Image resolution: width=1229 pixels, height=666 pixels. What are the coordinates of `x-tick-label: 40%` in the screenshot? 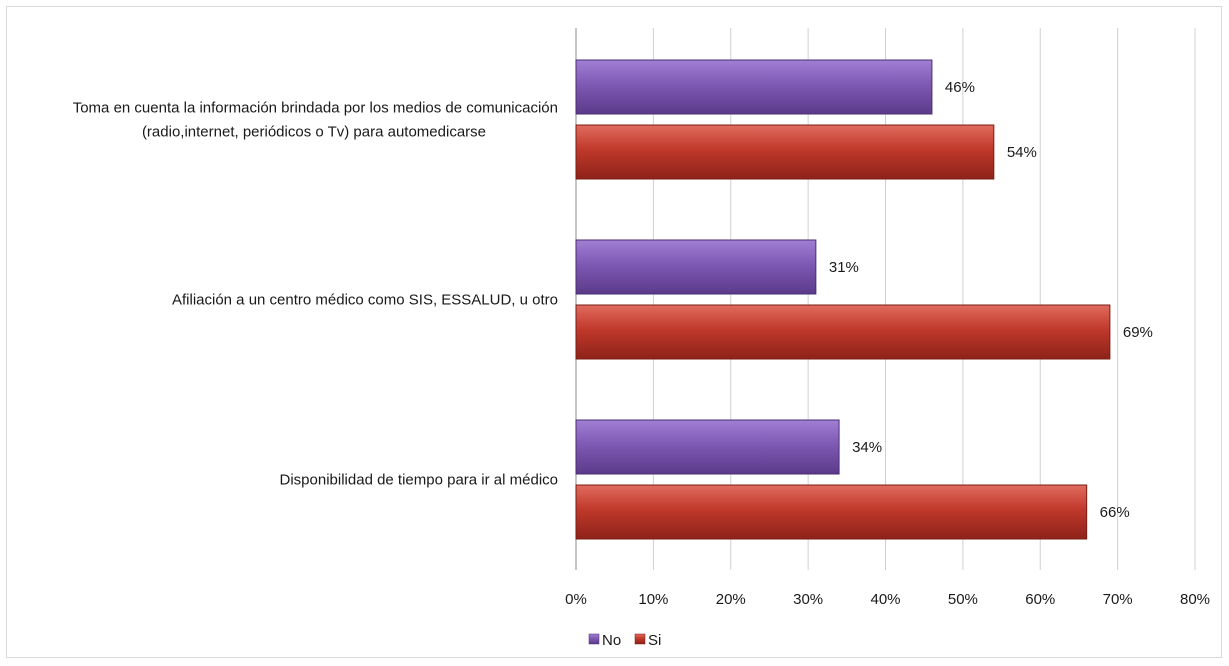 It's located at (885, 599).